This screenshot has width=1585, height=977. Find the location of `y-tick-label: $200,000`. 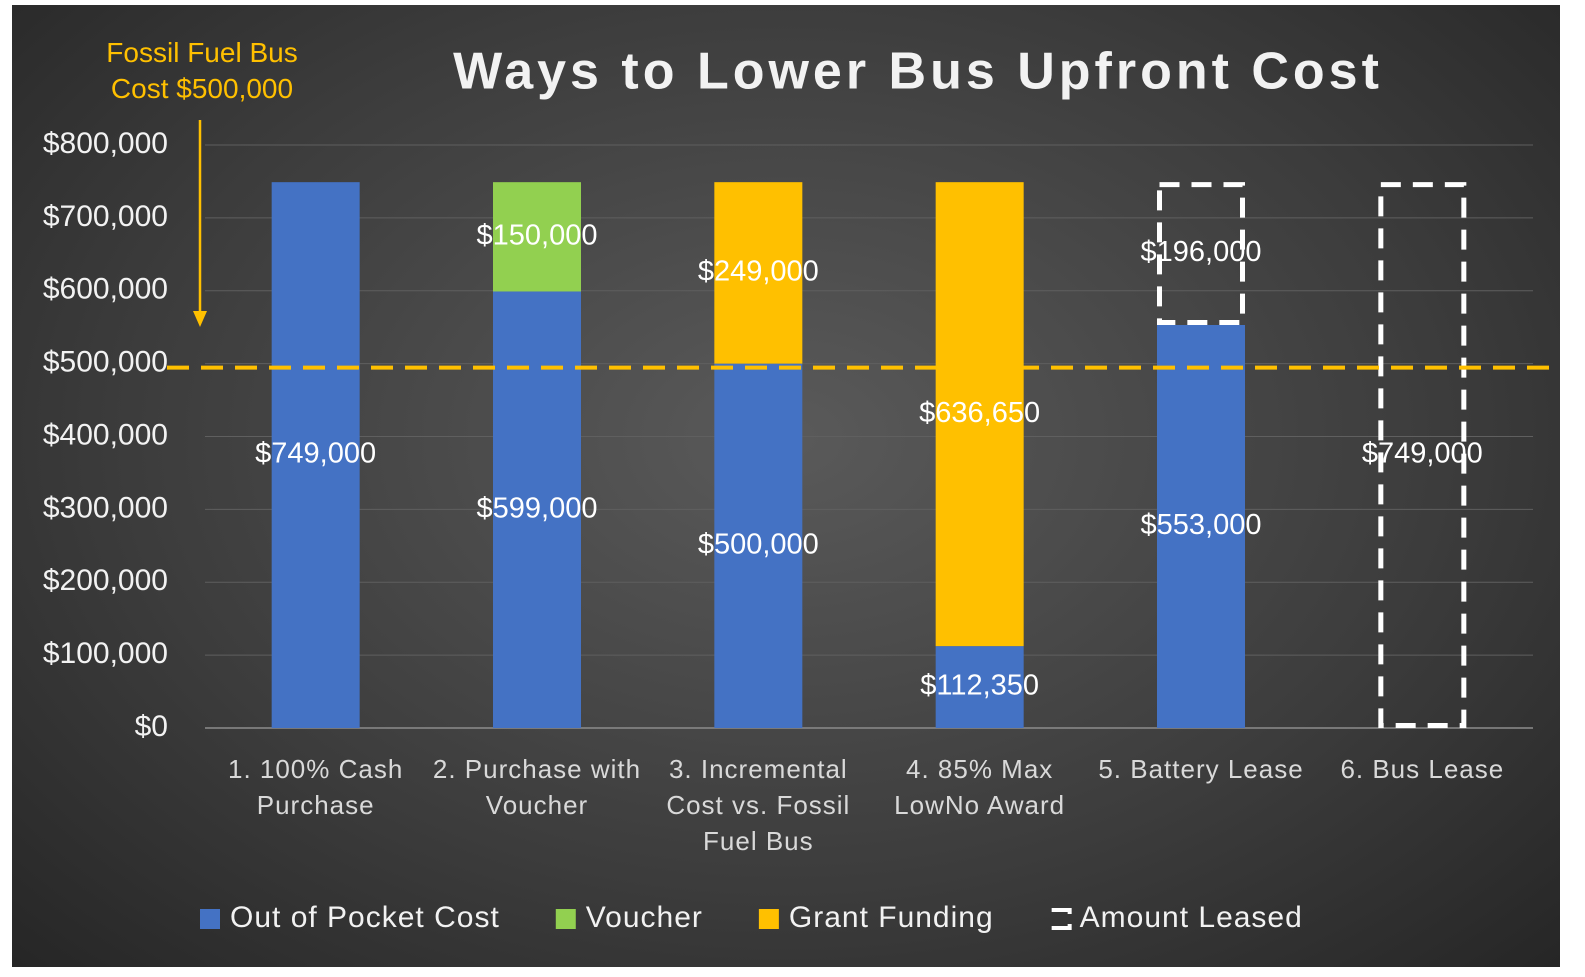

y-tick-label: $200,000 is located at coordinates (105, 580).